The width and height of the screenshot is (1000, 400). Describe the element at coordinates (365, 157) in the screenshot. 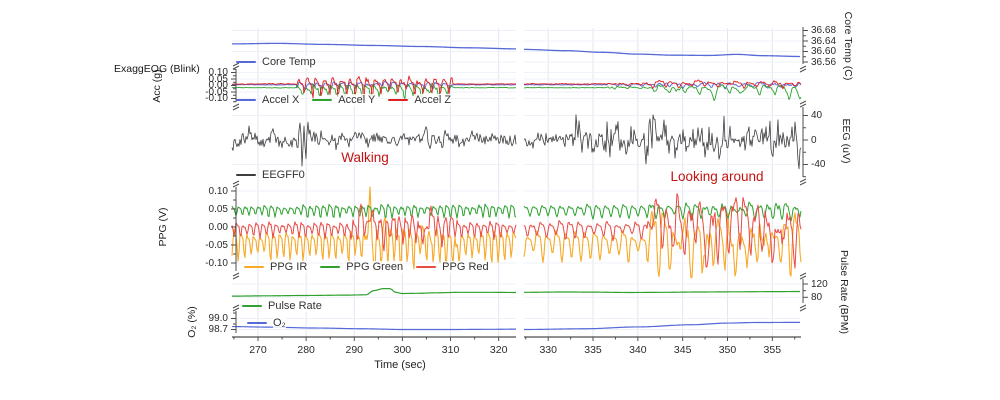

I see `annotation-walking: Walking` at that location.